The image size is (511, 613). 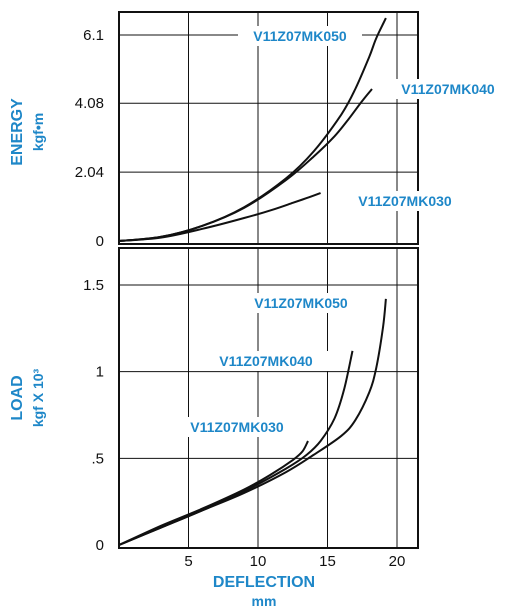 I want to click on y-tick-label: 6.1, so click(x=93, y=35).